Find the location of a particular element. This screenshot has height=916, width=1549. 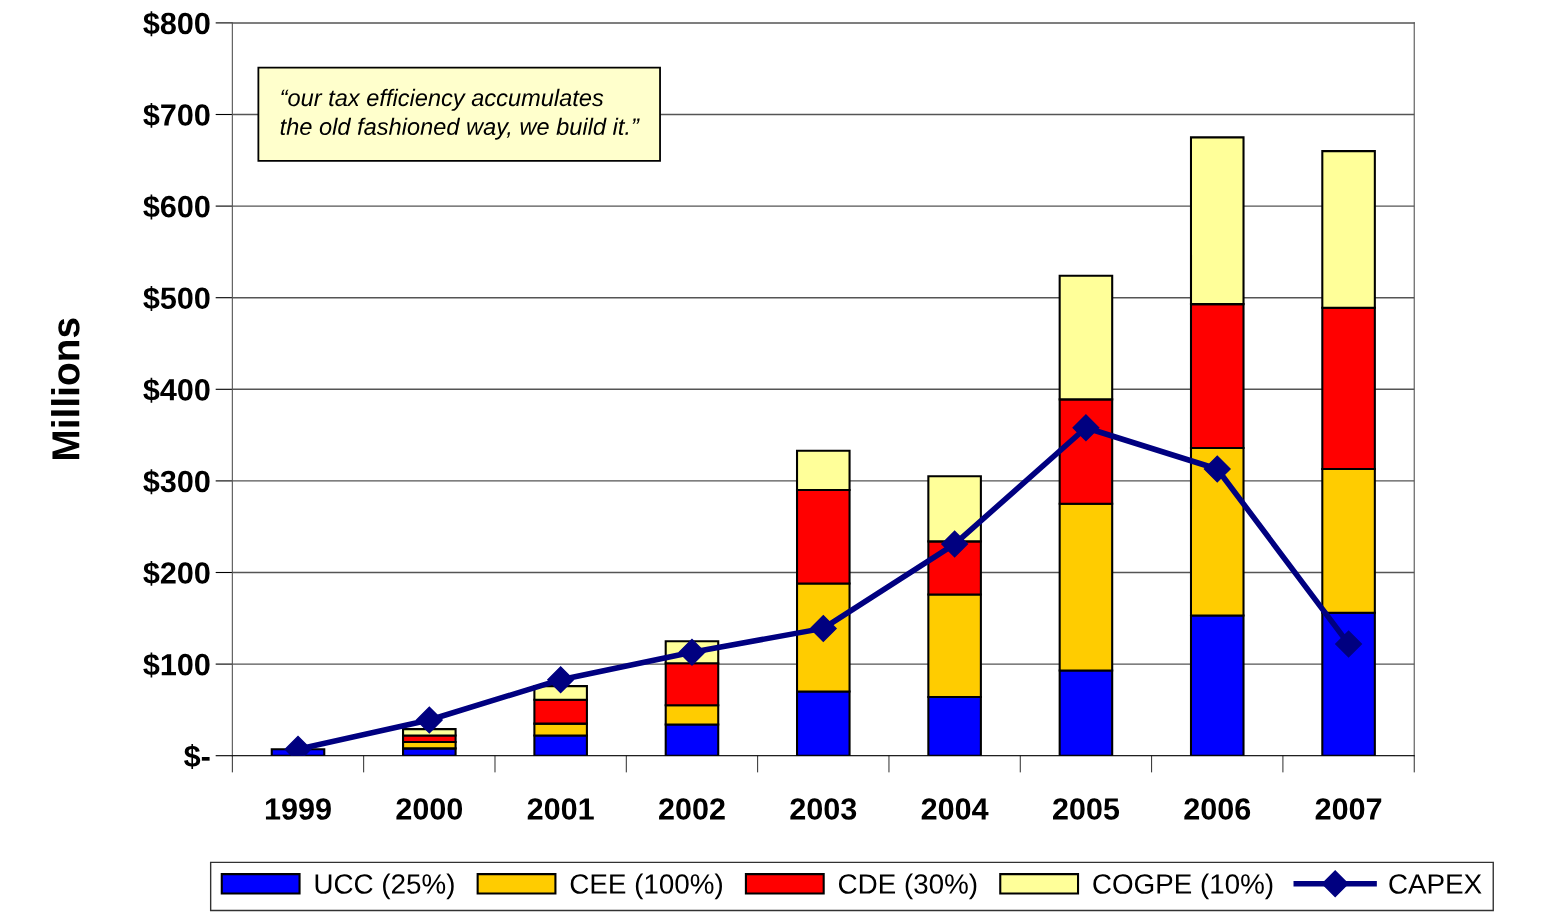

x-tick-label: 2007 is located at coordinates (1348, 809).